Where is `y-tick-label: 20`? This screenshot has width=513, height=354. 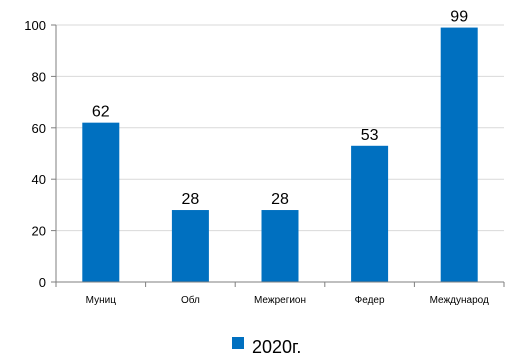
y-tick-label: 20 is located at coordinates (39, 231).